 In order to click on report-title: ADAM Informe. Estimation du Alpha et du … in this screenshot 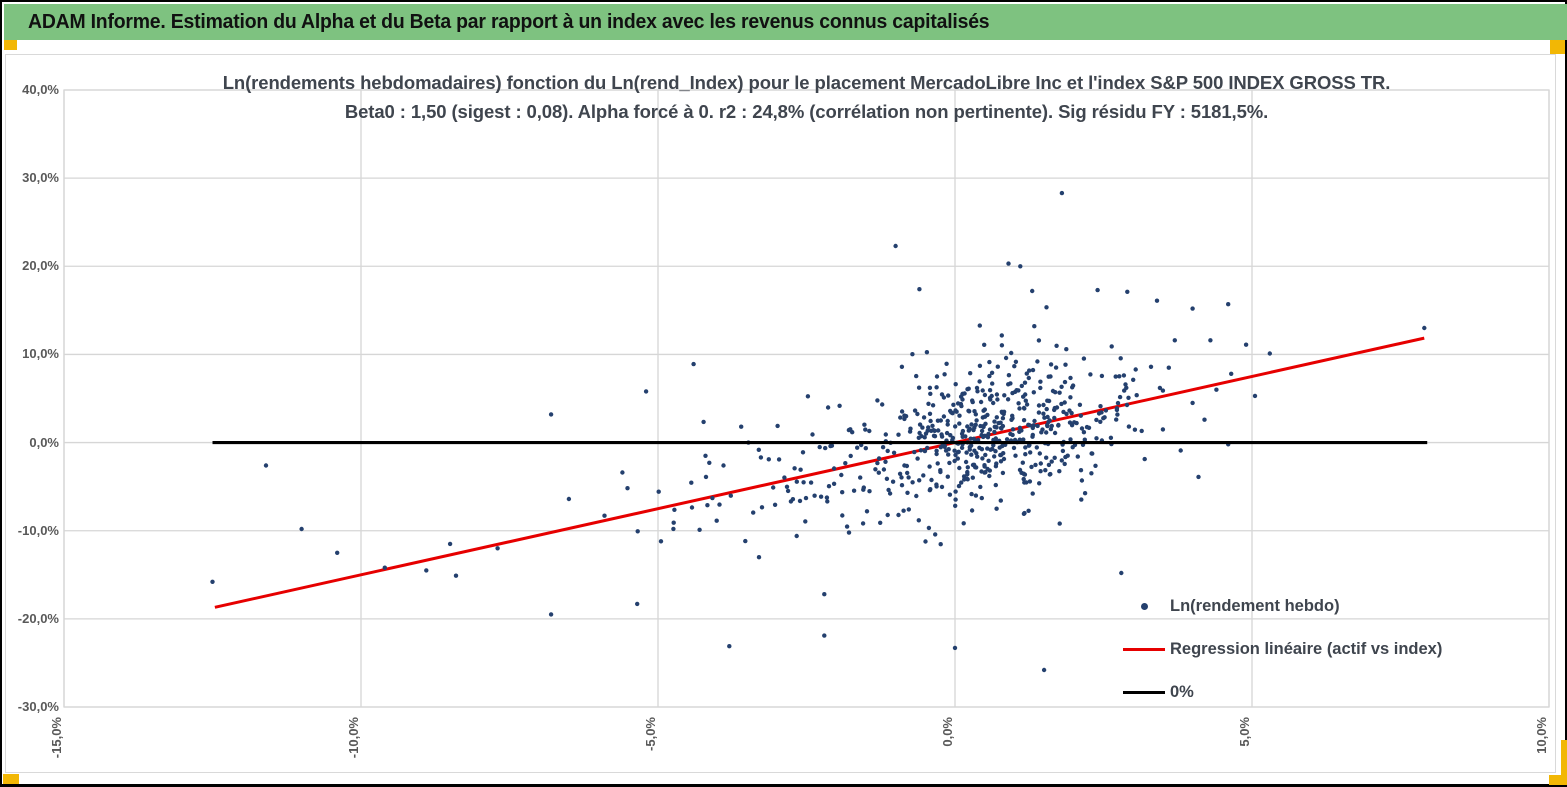, I will do `click(509, 21)`.